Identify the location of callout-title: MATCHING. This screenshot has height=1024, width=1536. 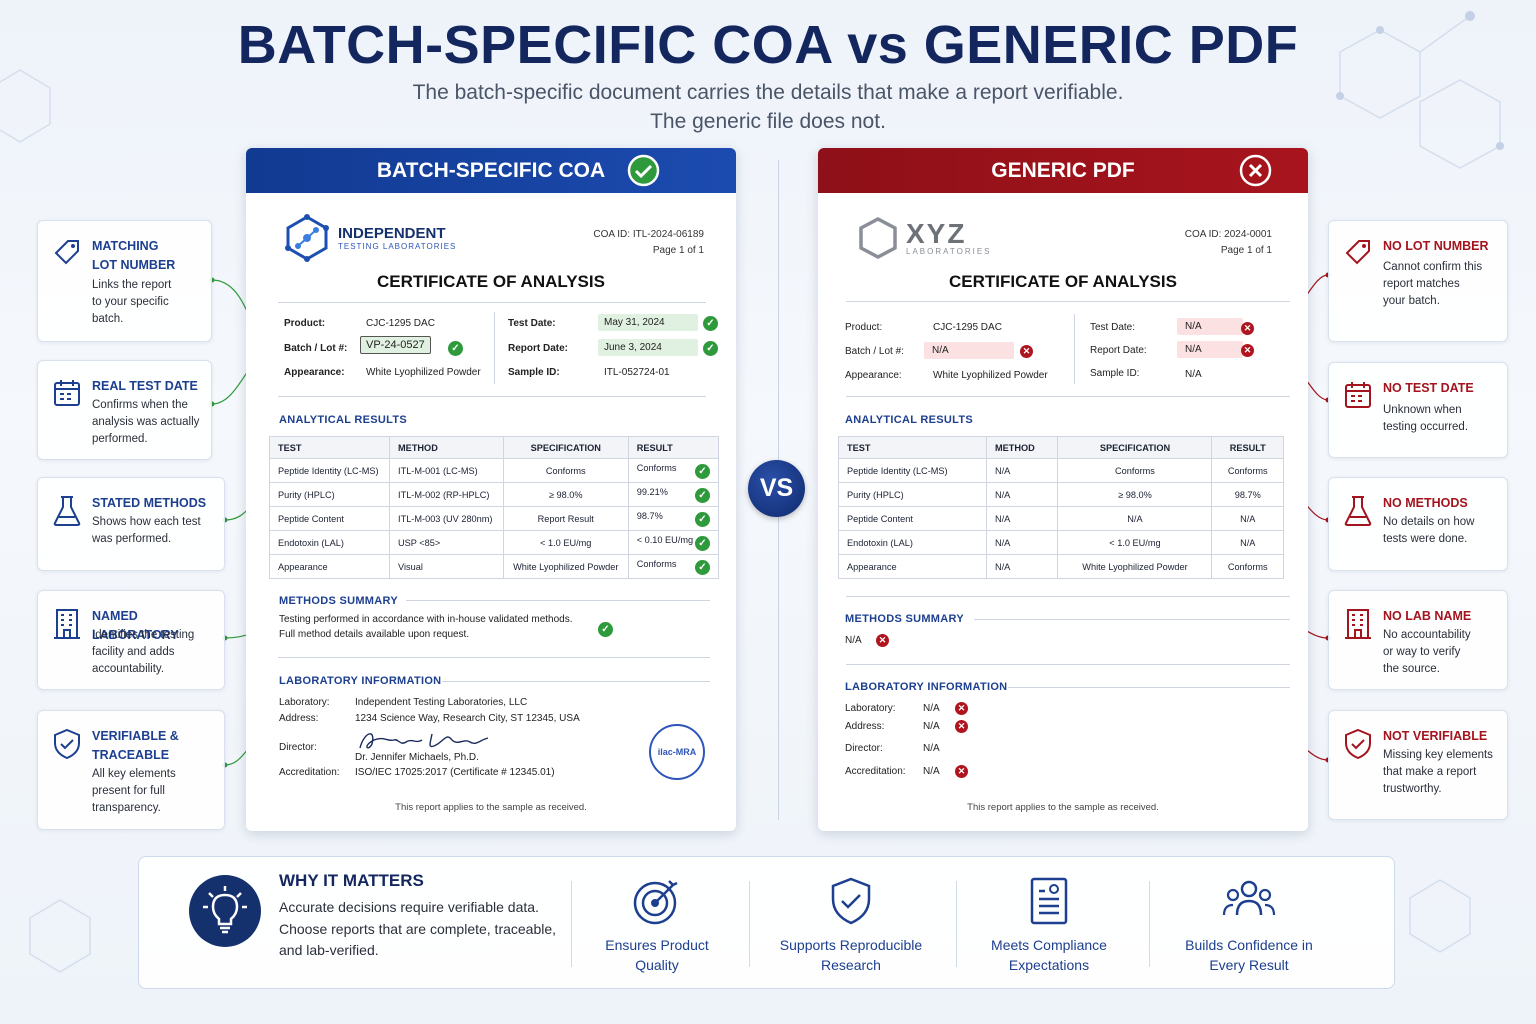
(125, 246).